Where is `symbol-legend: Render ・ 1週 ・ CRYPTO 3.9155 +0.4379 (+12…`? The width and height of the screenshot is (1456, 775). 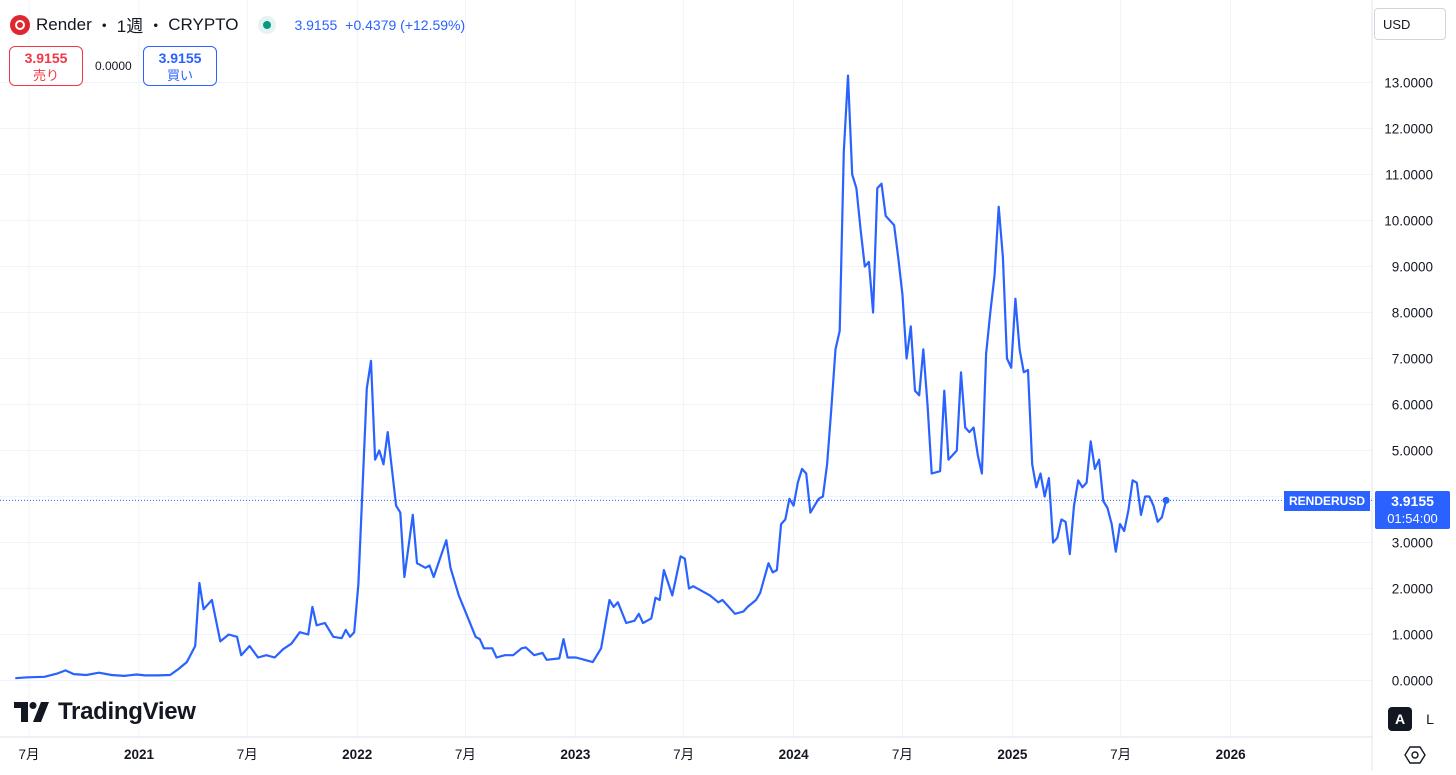 symbol-legend: Render ・ 1週 ・ CRYPTO 3.9155 +0.4379 (+12… is located at coordinates (237, 24).